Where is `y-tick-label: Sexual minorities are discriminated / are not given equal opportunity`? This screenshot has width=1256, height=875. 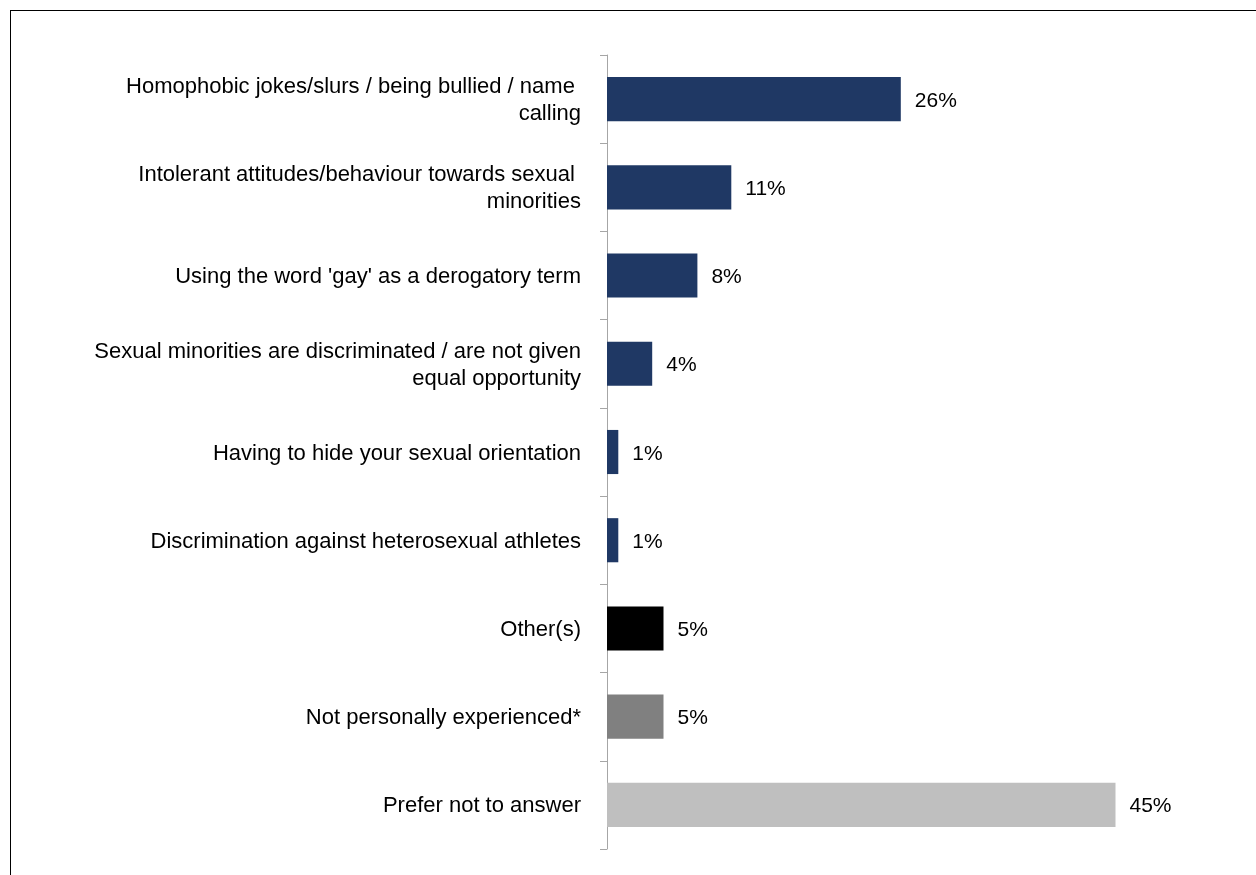
y-tick-label: Sexual minorities are discriminated / are not given equal opportunity is located at coordinates (337, 363).